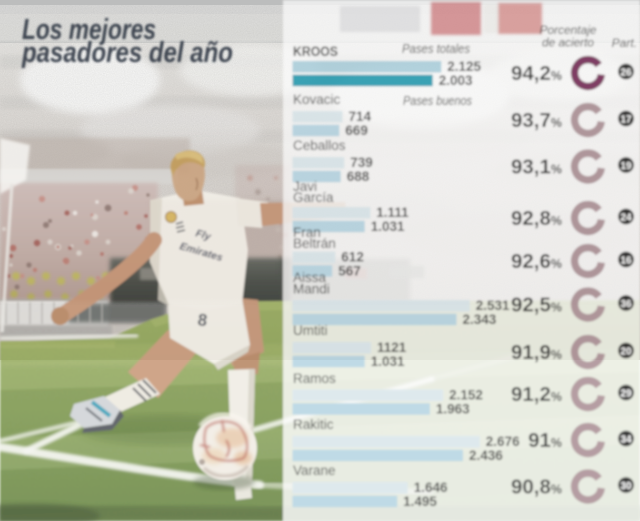 Image resolution: width=640 pixels, height=521 pixels. Describe the element at coordinates (545, 440) in the screenshot. I see `svg-text: 91%` at that location.